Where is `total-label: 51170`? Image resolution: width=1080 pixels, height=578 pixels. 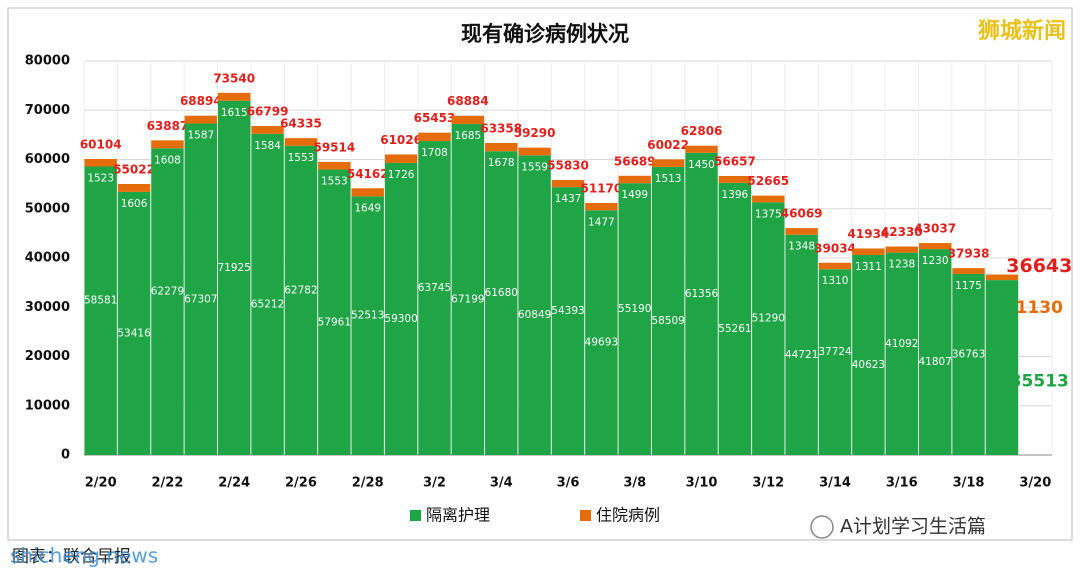
total-label: 51170 is located at coordinates (602, 188).